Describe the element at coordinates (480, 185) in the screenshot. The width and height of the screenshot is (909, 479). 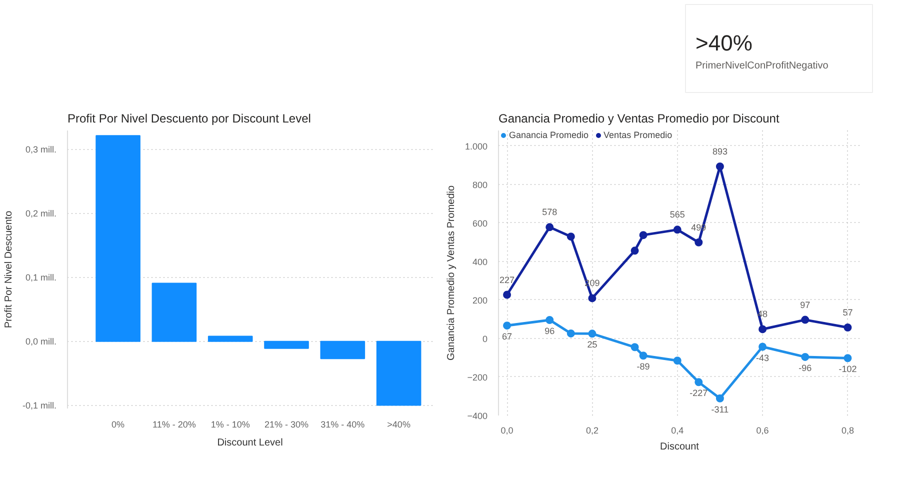
I see `y-tick-label: 800` at that location.